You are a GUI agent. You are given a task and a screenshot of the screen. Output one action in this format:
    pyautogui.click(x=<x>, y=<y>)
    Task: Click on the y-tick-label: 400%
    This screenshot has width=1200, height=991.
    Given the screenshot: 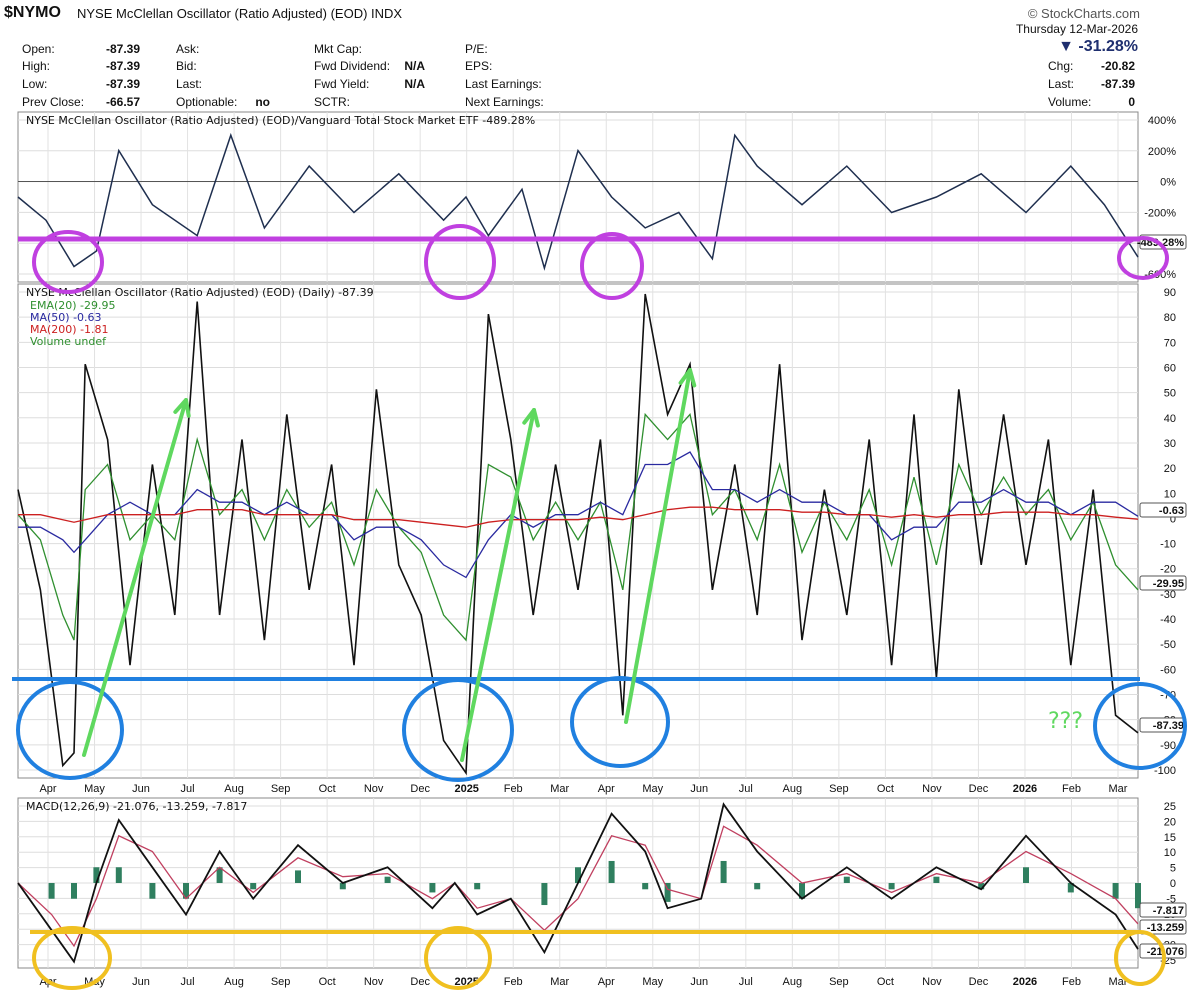 What is the action you would take?
    pyautogui.click(x=1162, y=121)
    